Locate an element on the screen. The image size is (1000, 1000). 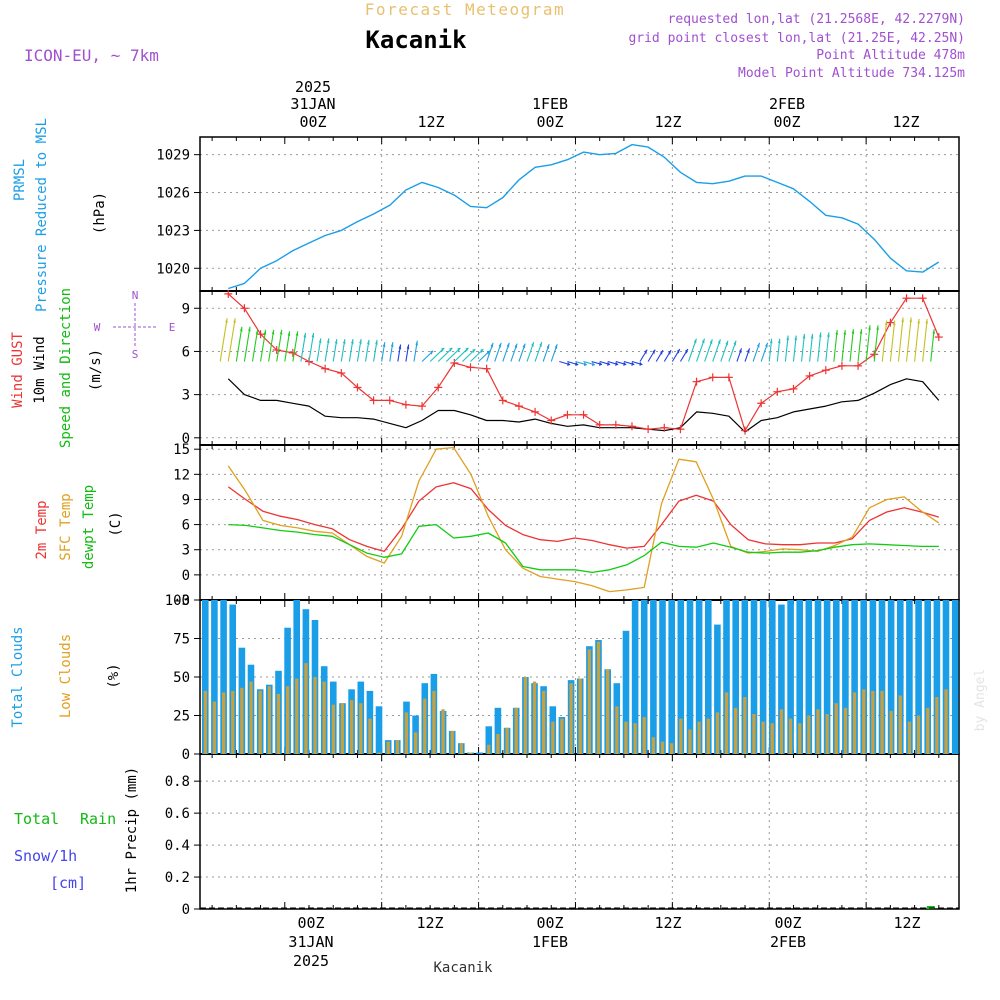
pressure-panel-labels: PRMSL Pressure Reduced to MSL (hPa) is located at coordinates (60, 215).